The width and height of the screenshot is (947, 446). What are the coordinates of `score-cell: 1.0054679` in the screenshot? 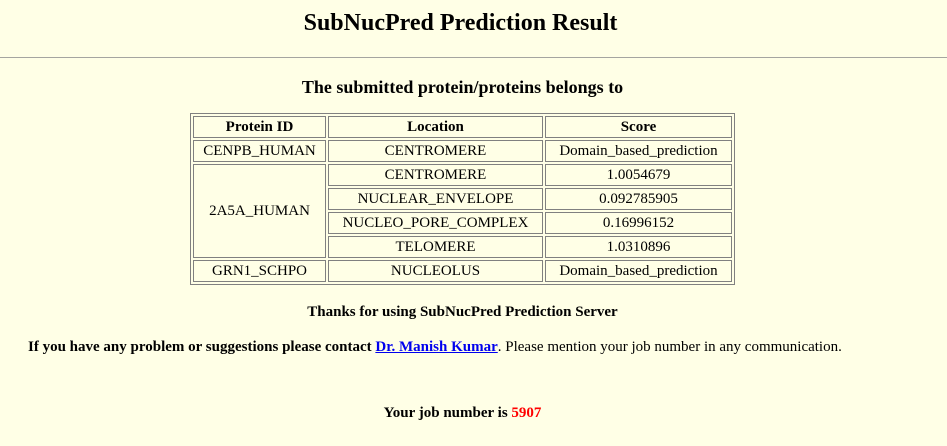 It's located at (638, 175).